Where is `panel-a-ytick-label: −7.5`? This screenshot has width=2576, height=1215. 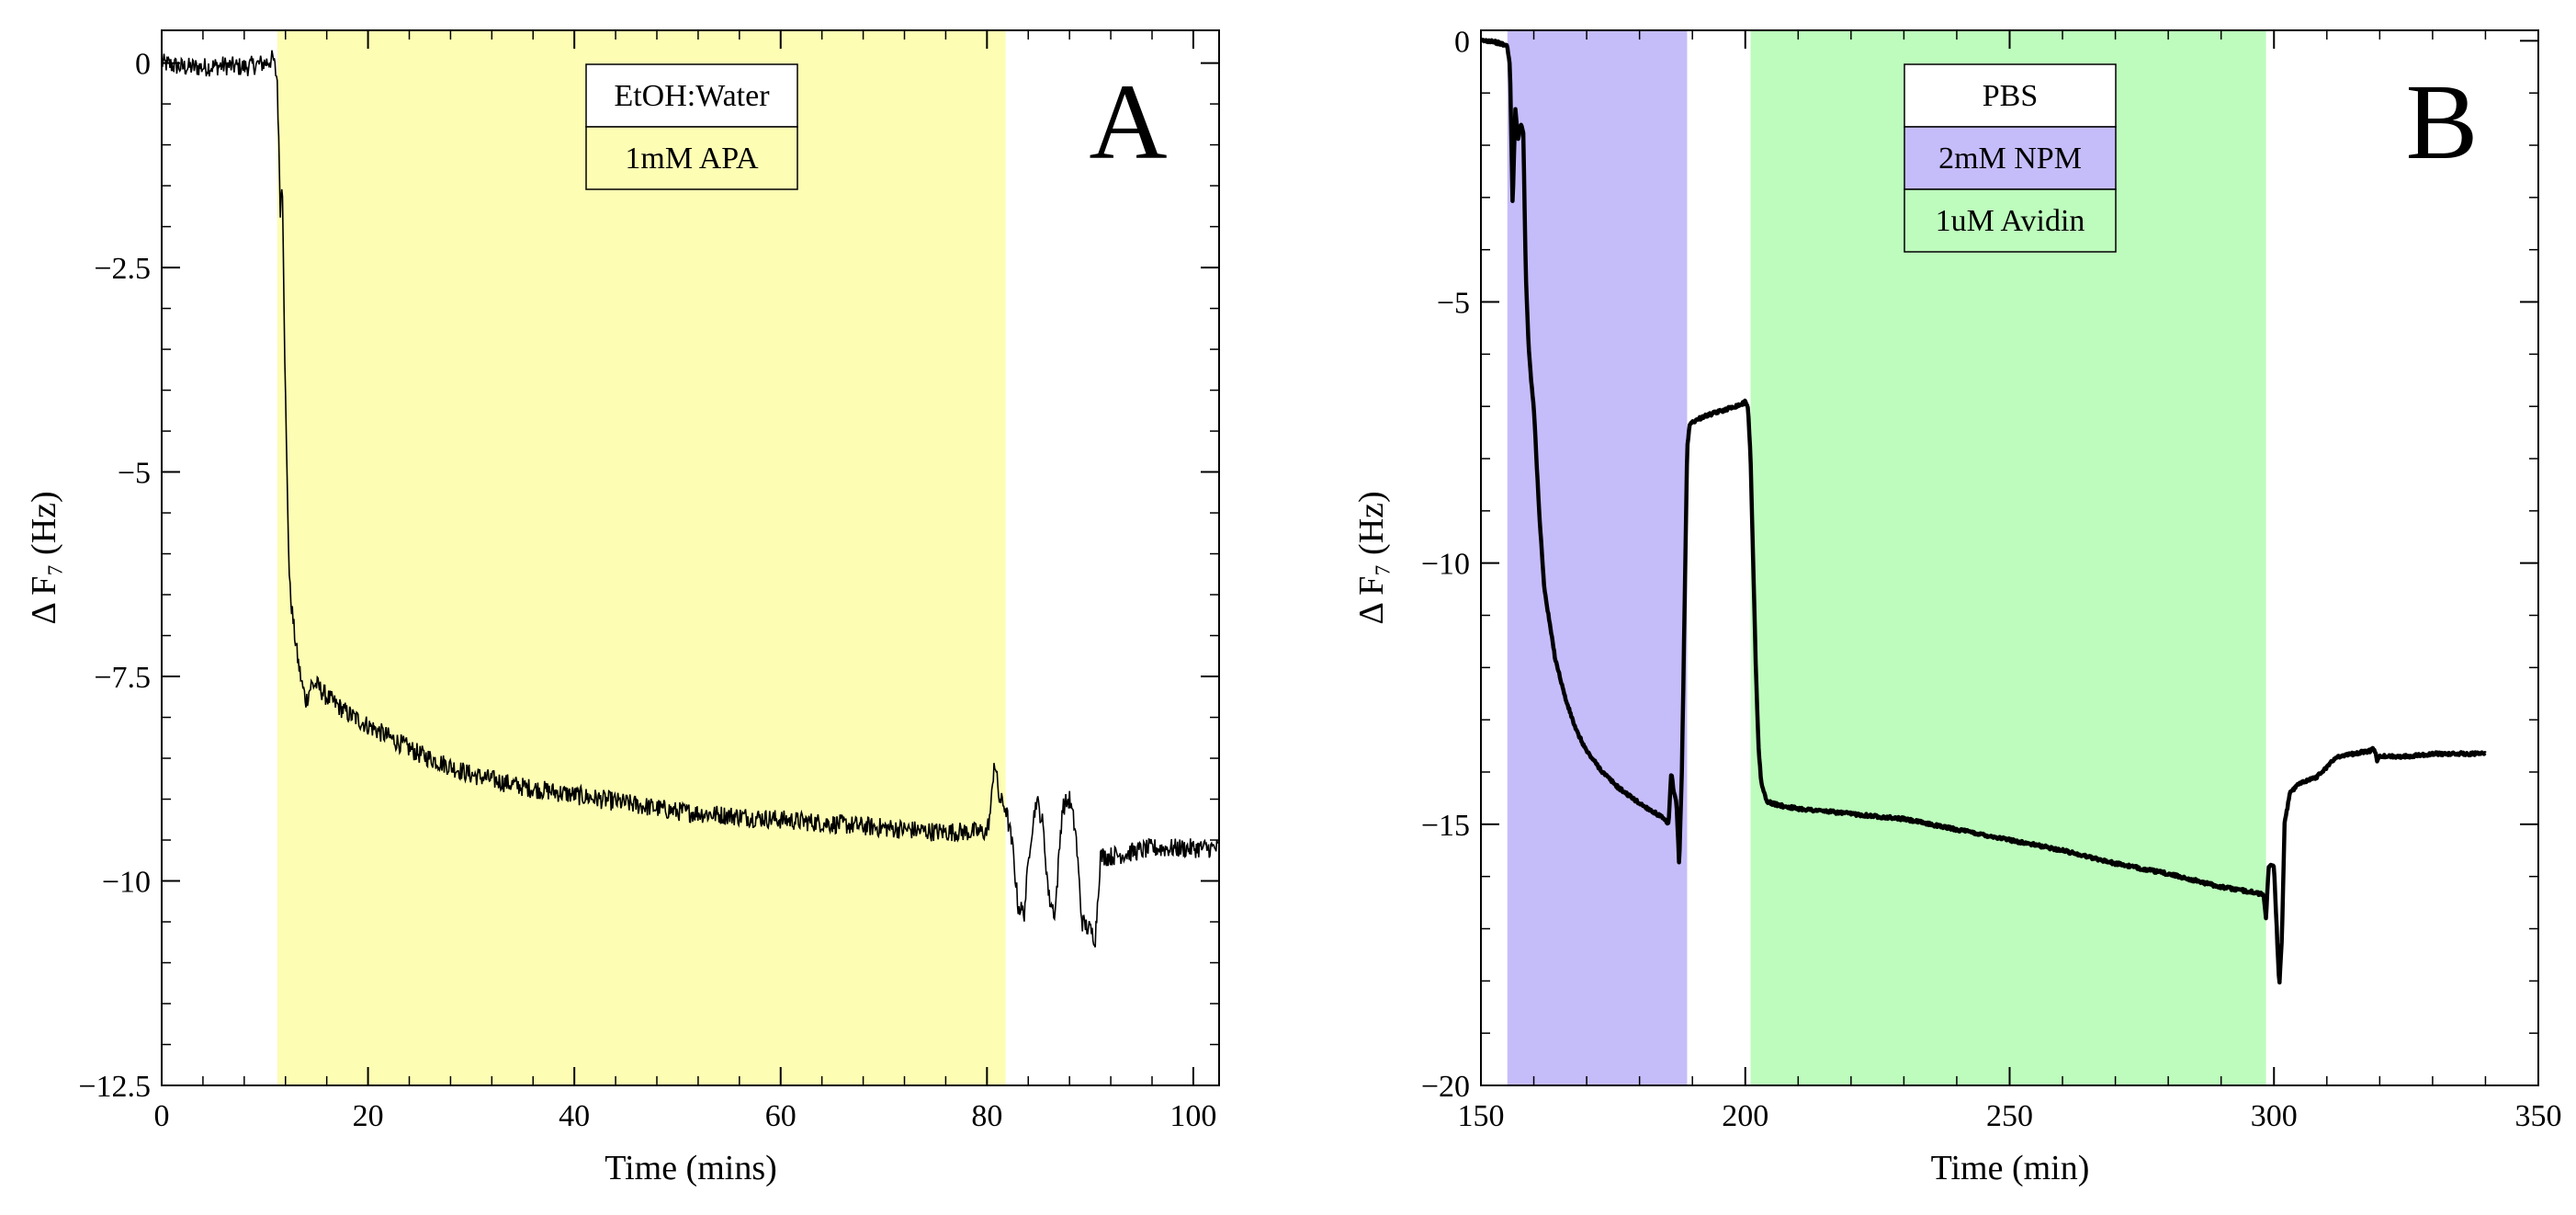
panel-a-ytick-label: −7.5 is located at coordinates (122, 678).